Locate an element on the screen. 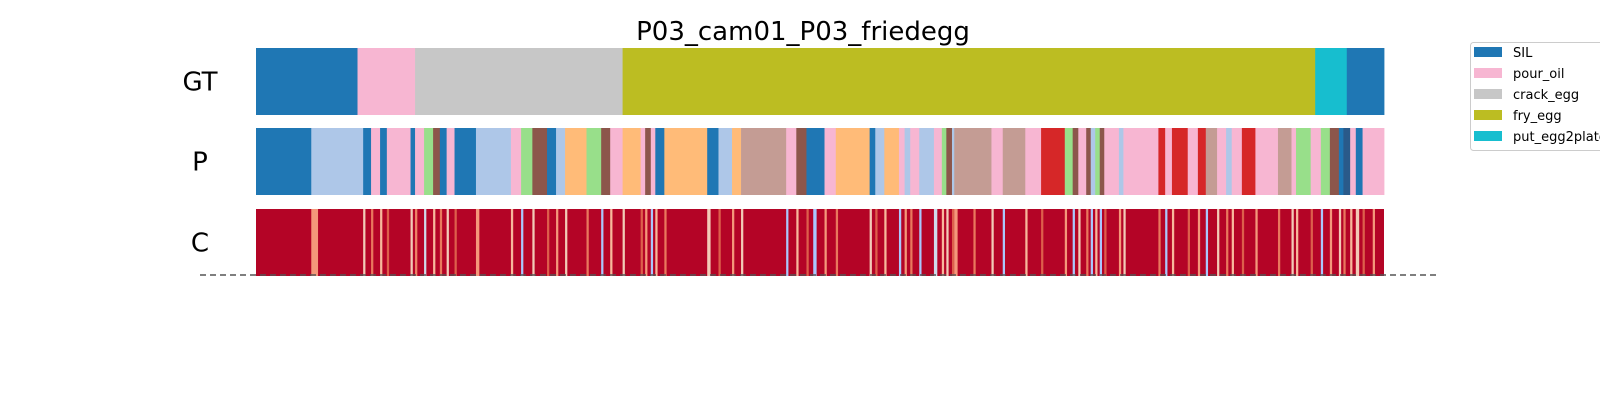  row-c: C is located at coordinates (787, 242).